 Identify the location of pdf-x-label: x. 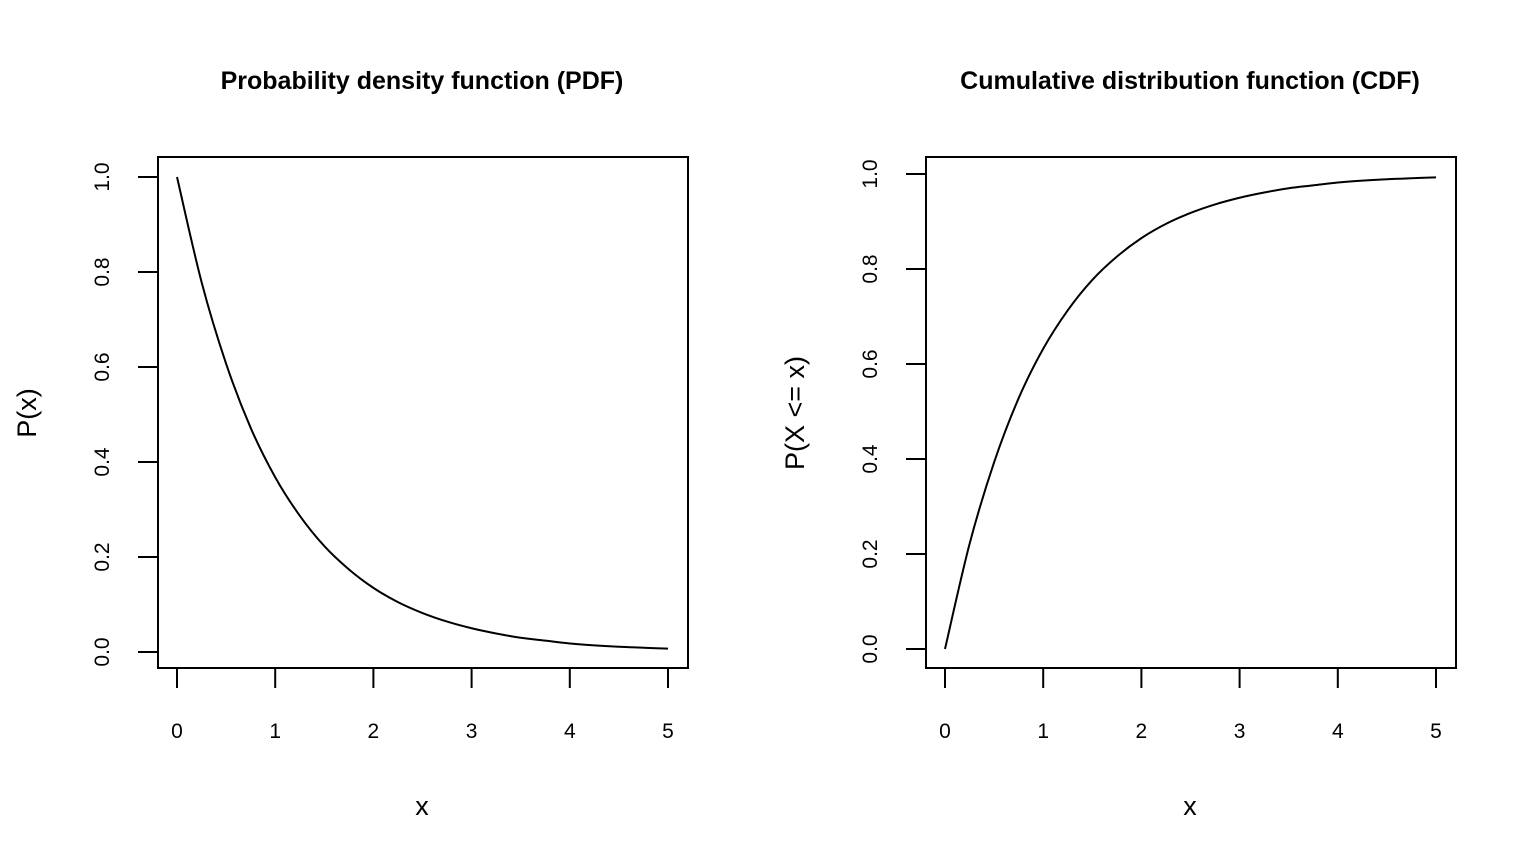
(422, 806).